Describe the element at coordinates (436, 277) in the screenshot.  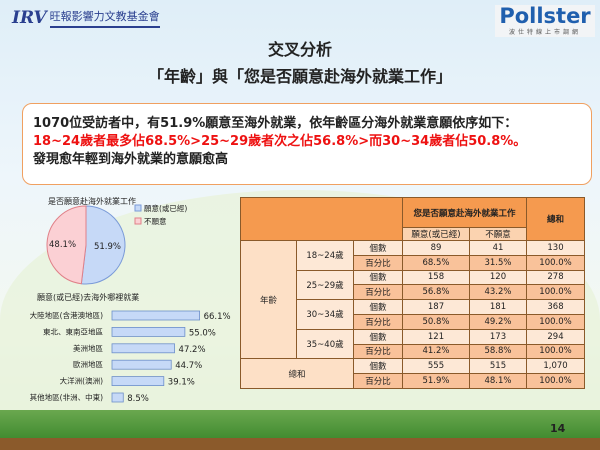
I see `count-cell: 158` at that location.